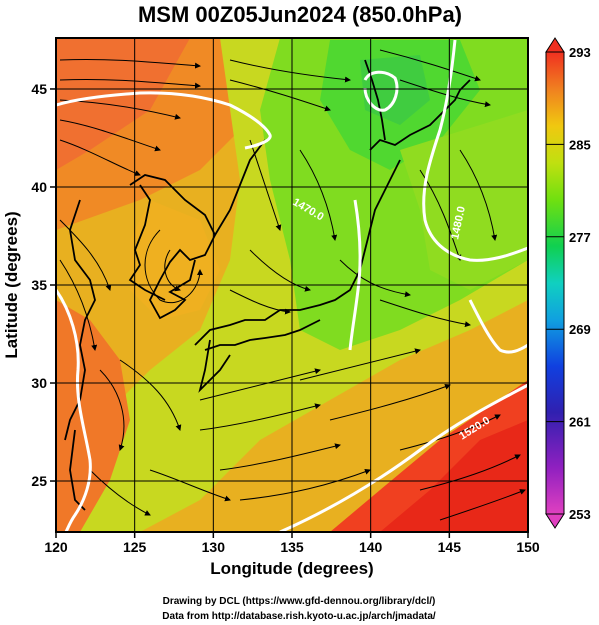  I want to click on x-tick-label: 150, so click(528, 547).